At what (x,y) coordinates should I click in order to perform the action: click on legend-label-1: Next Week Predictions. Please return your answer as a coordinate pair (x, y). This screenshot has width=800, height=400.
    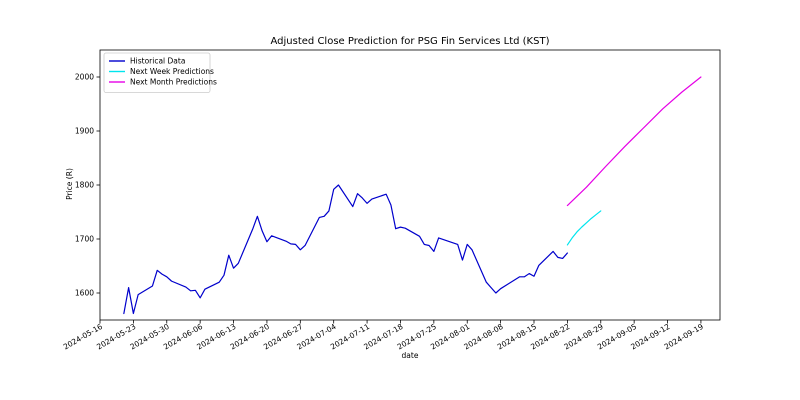
    Looking at the image, I should click on (172, 71).